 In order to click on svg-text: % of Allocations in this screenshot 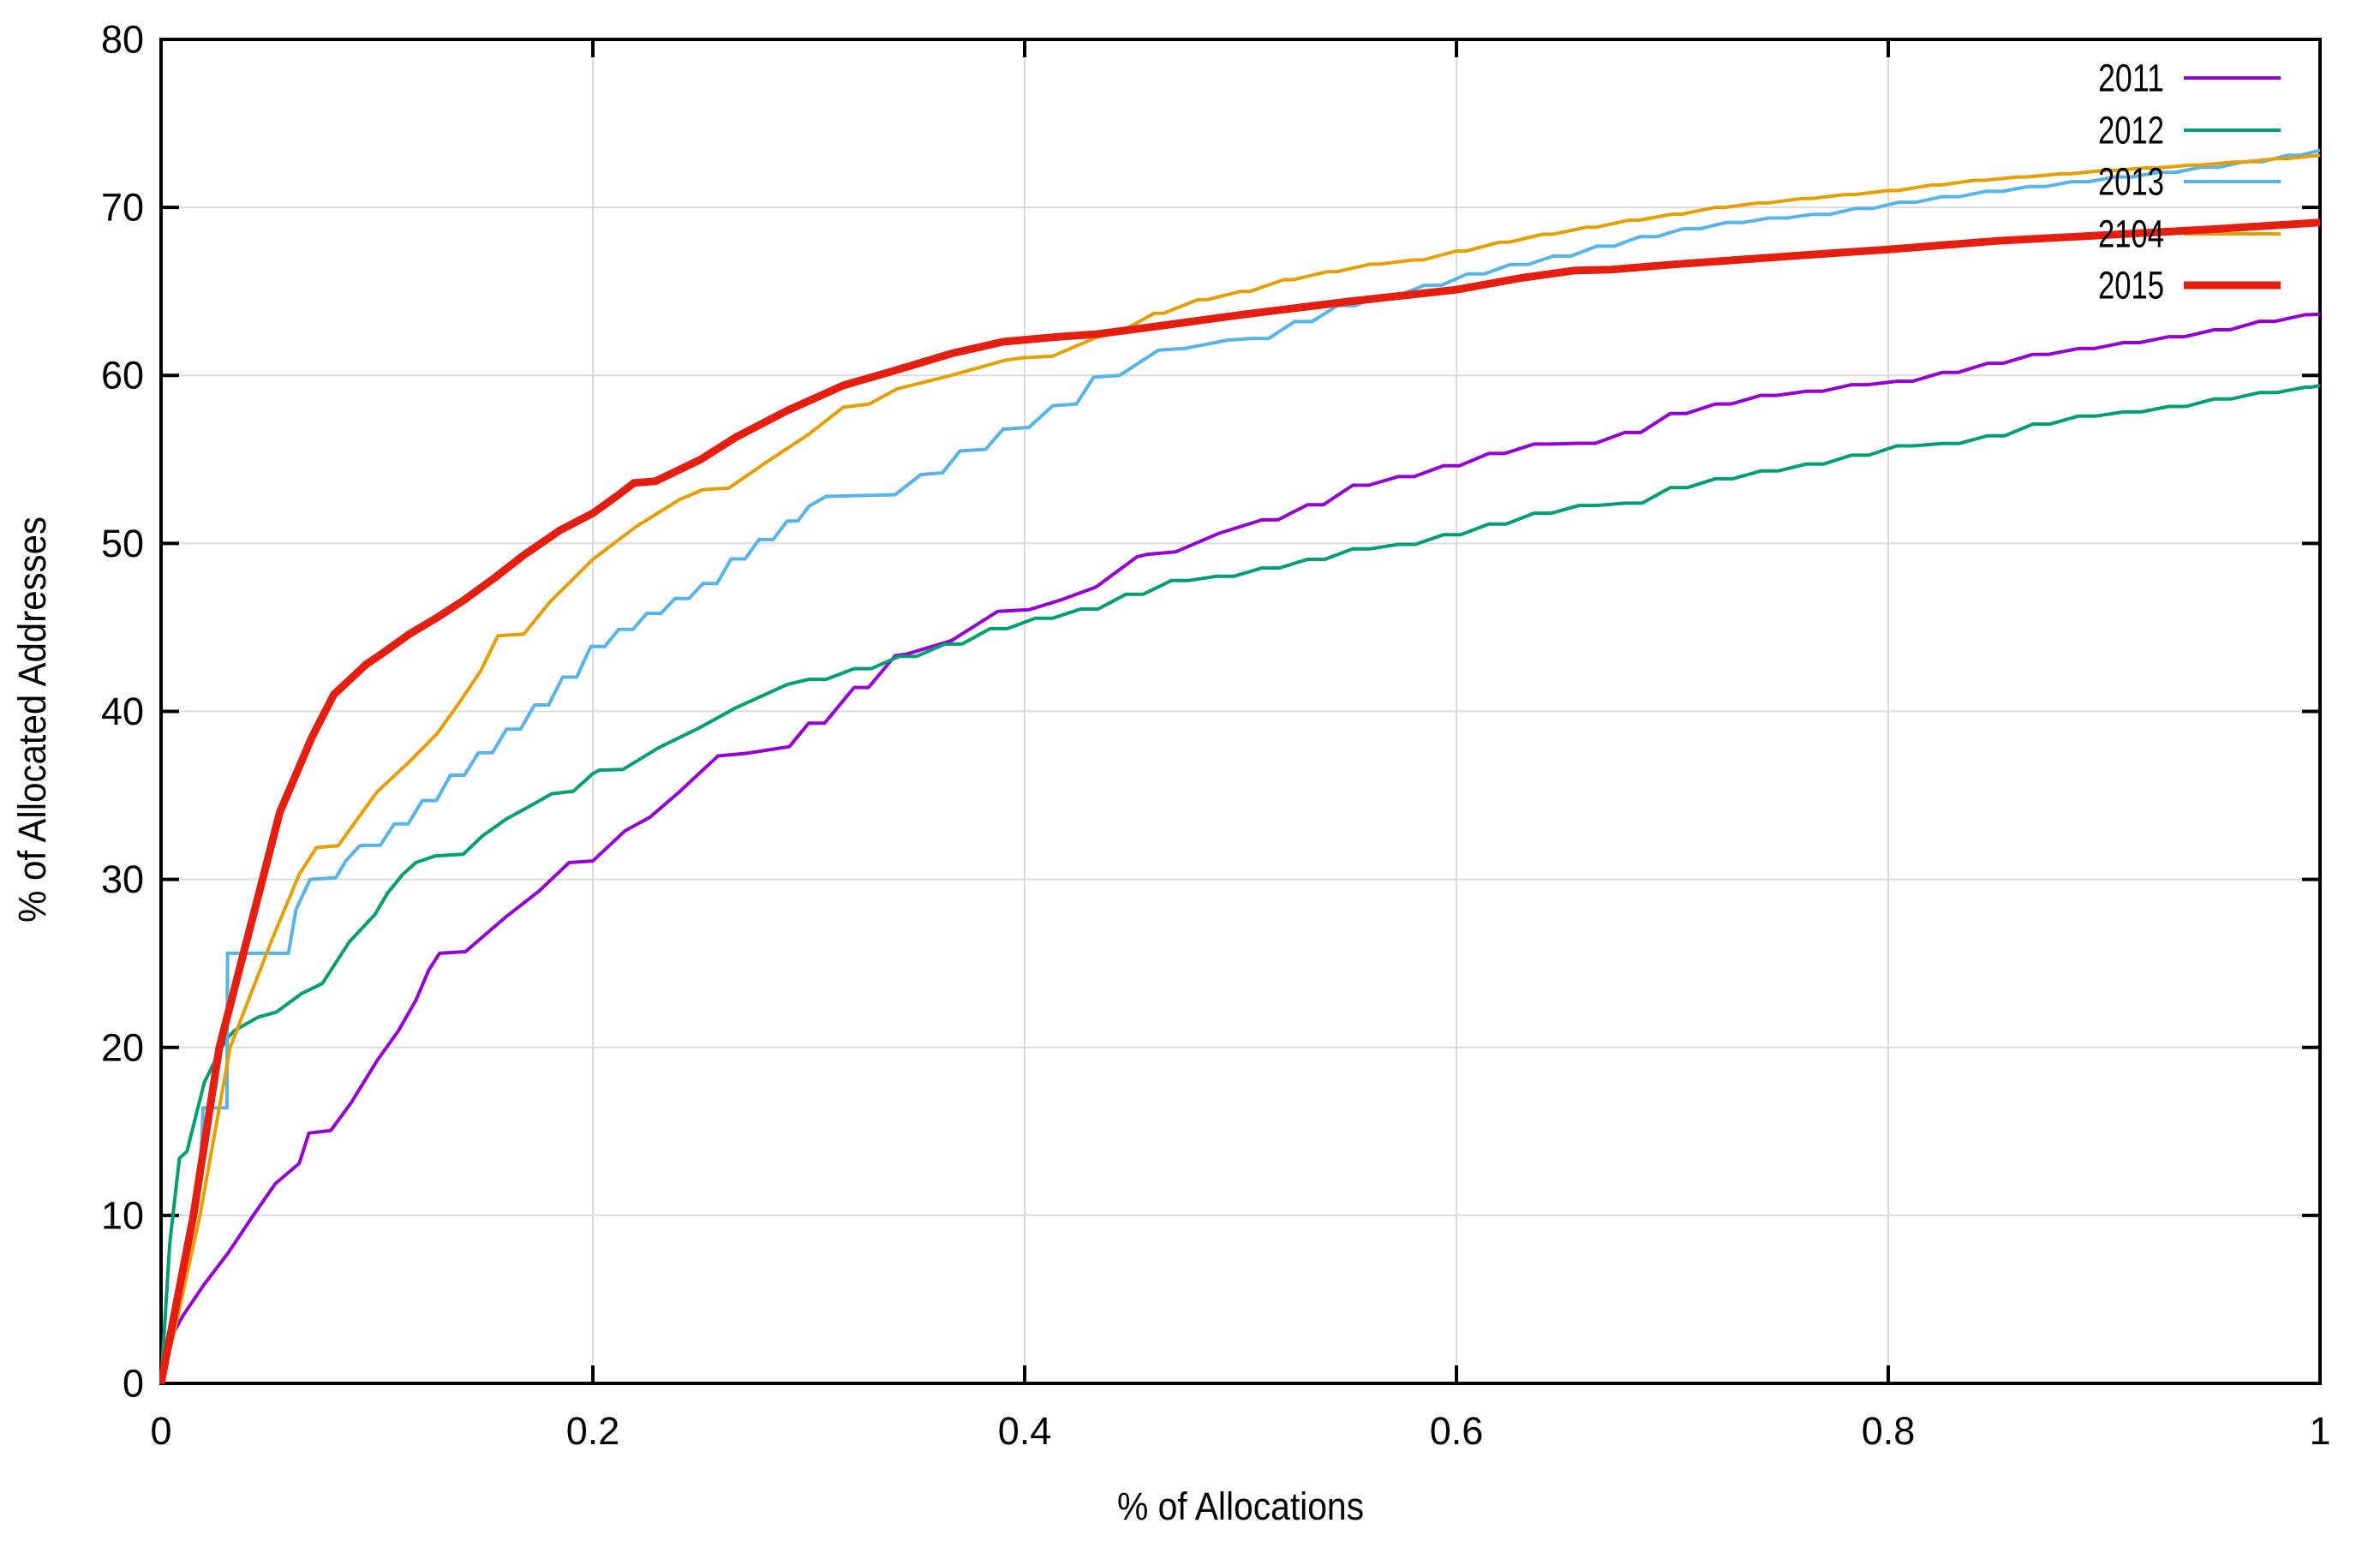, I will do `click(1240, 1506)`.